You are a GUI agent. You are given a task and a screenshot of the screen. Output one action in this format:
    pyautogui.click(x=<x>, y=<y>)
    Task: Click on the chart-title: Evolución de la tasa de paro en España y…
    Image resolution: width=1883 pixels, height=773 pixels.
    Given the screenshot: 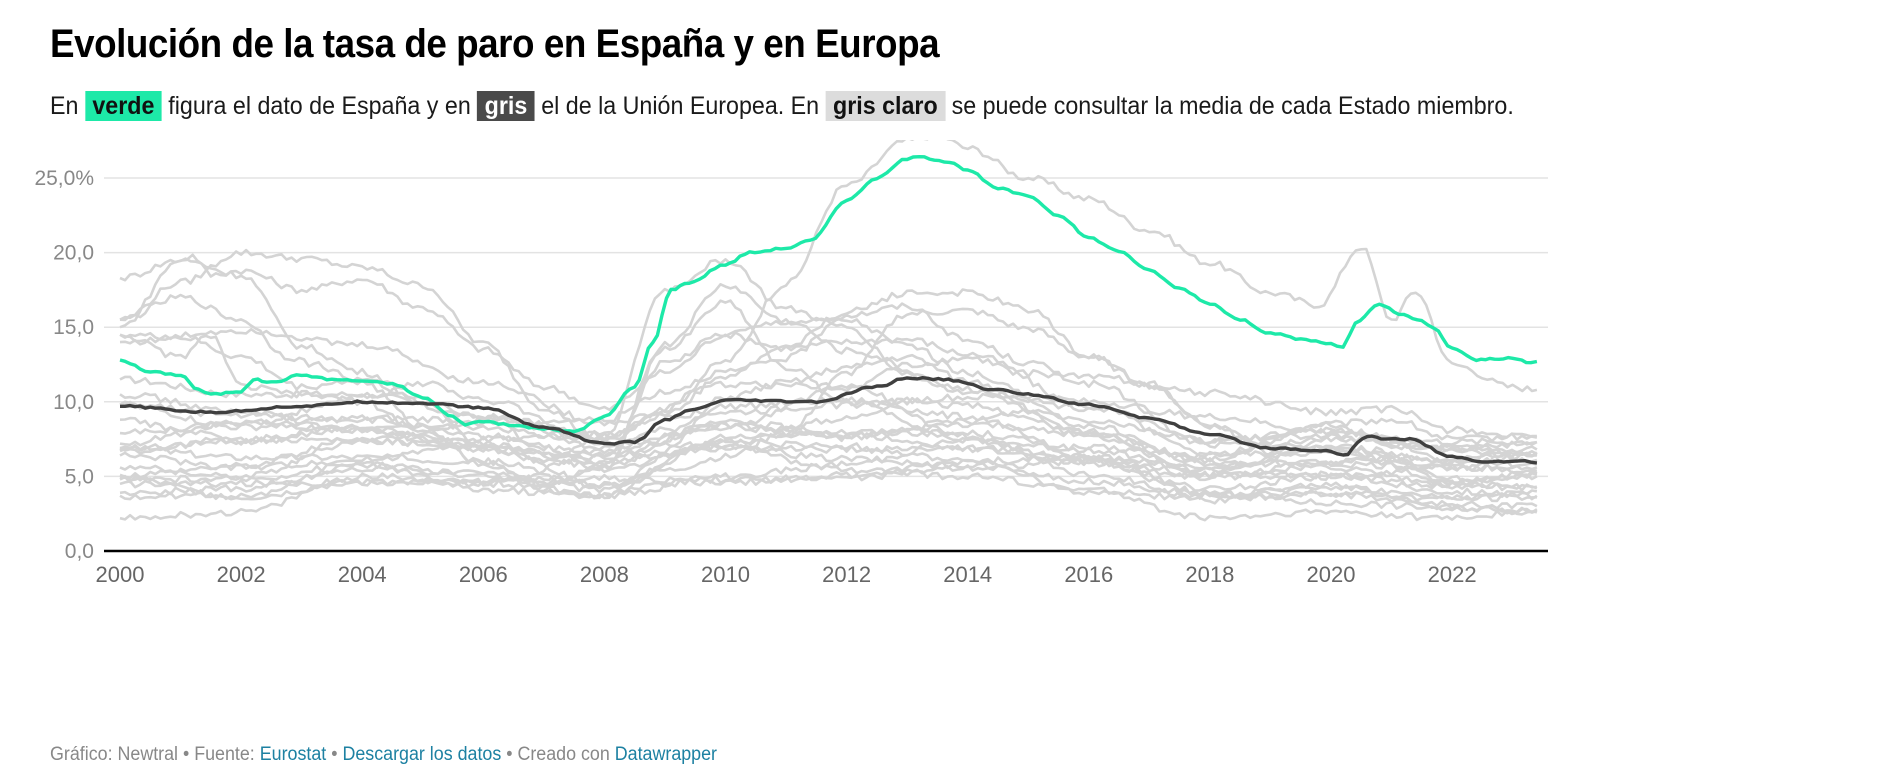 What is the action you would take?
    pyautogui.click(x=495, y=44)
    